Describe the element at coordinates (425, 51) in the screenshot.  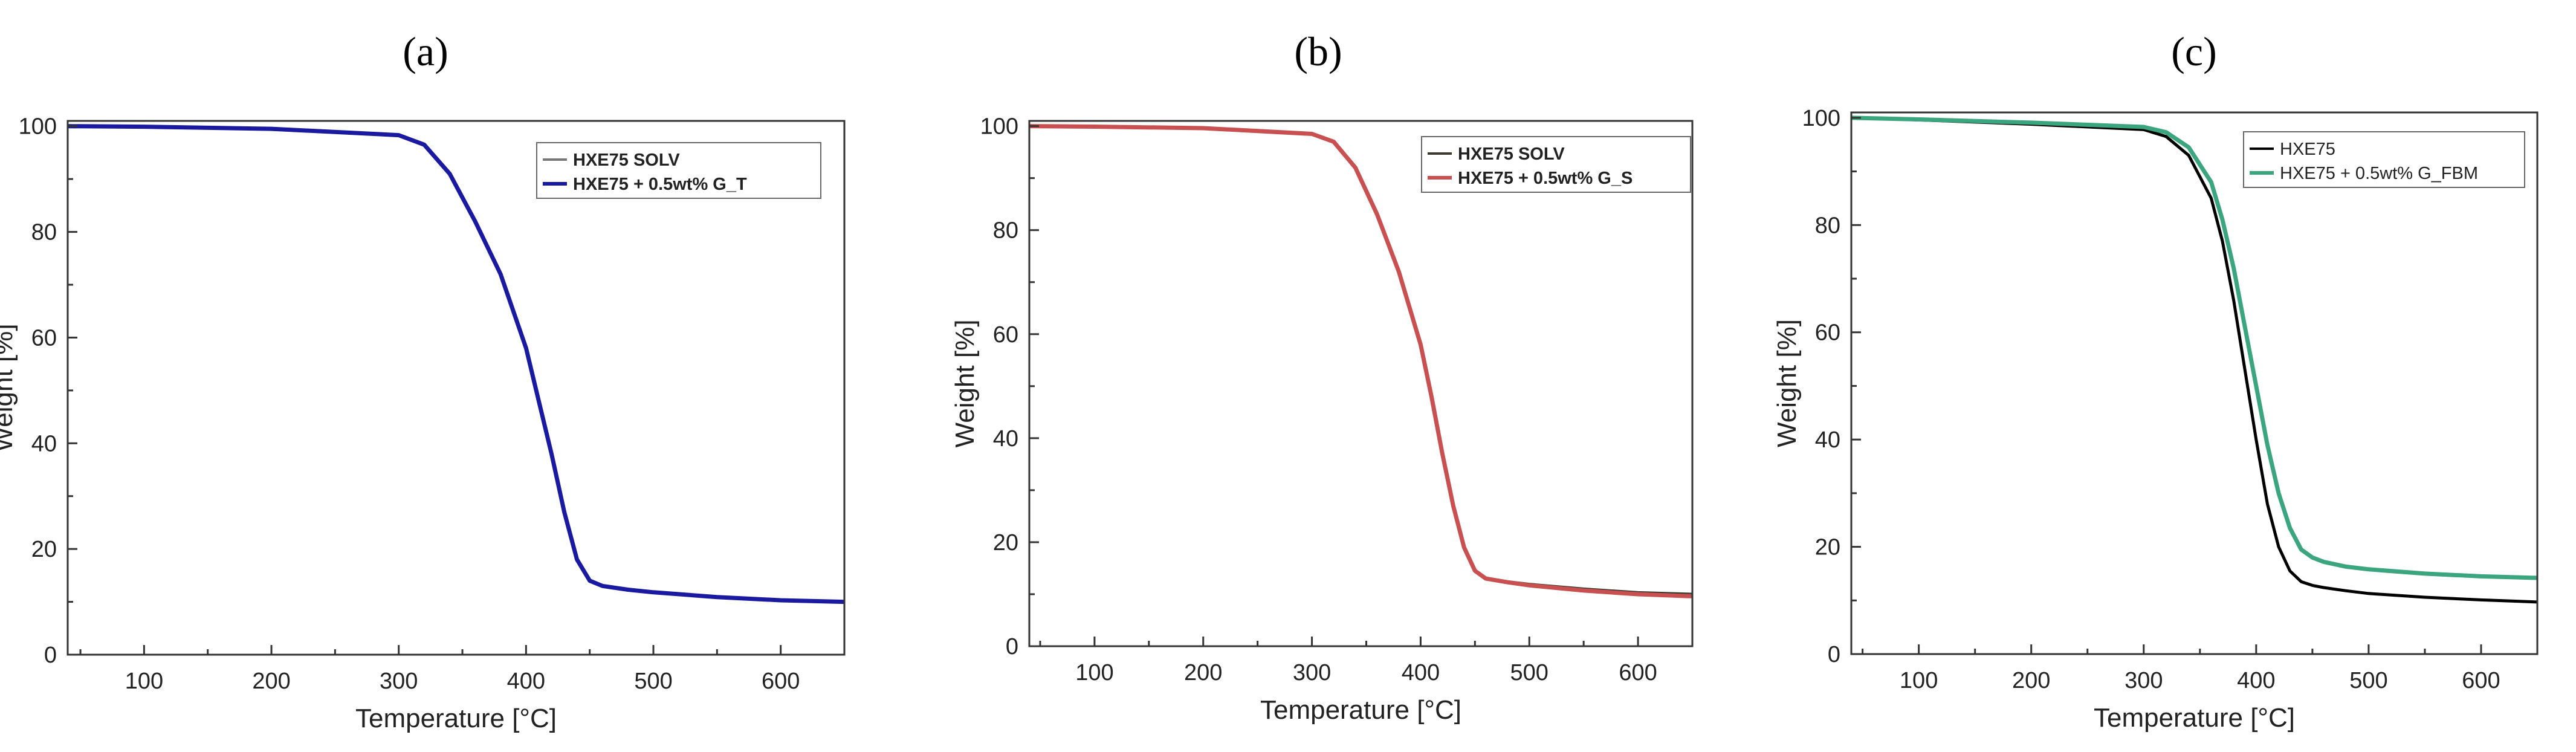
I see `panel-label: (a)` at that location.